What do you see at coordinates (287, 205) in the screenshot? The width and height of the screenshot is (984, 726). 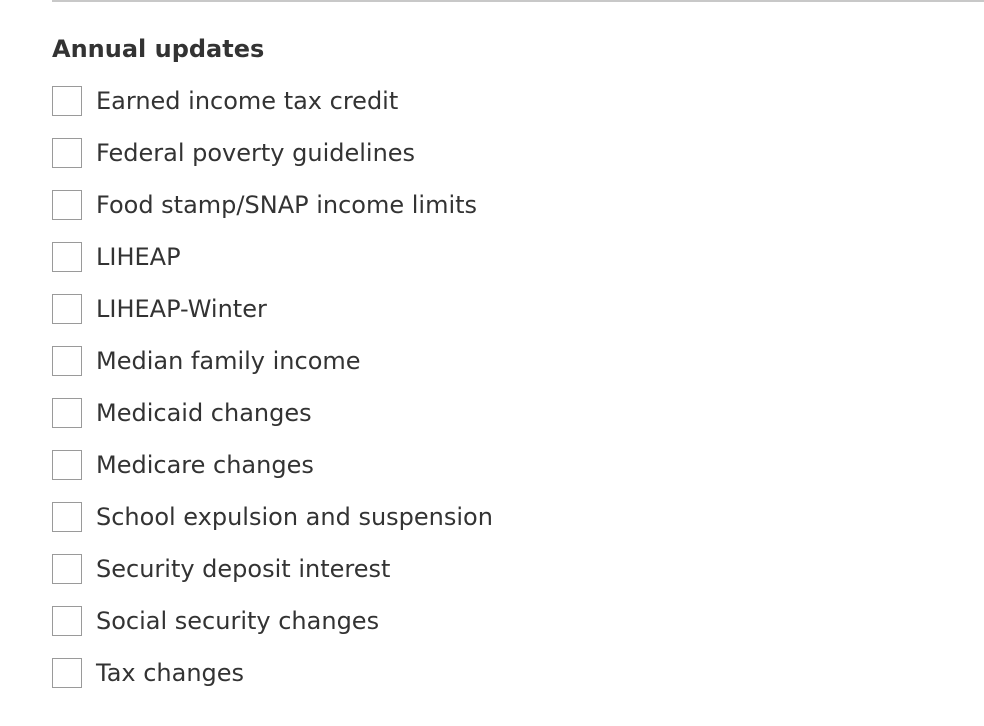 I see `option-label: Food stamp/SNAP income limits` at bounding box center [287, 205].